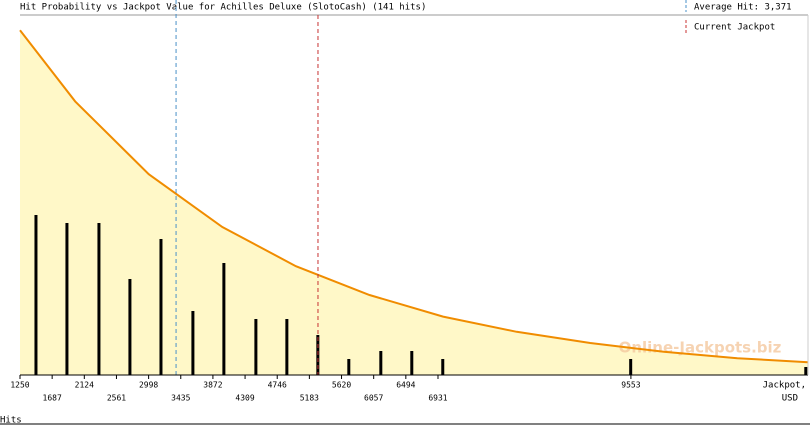  Describe the element at coordinates (244, 398) in the screenshot. I see `x-tick-label: 4309` at that location.